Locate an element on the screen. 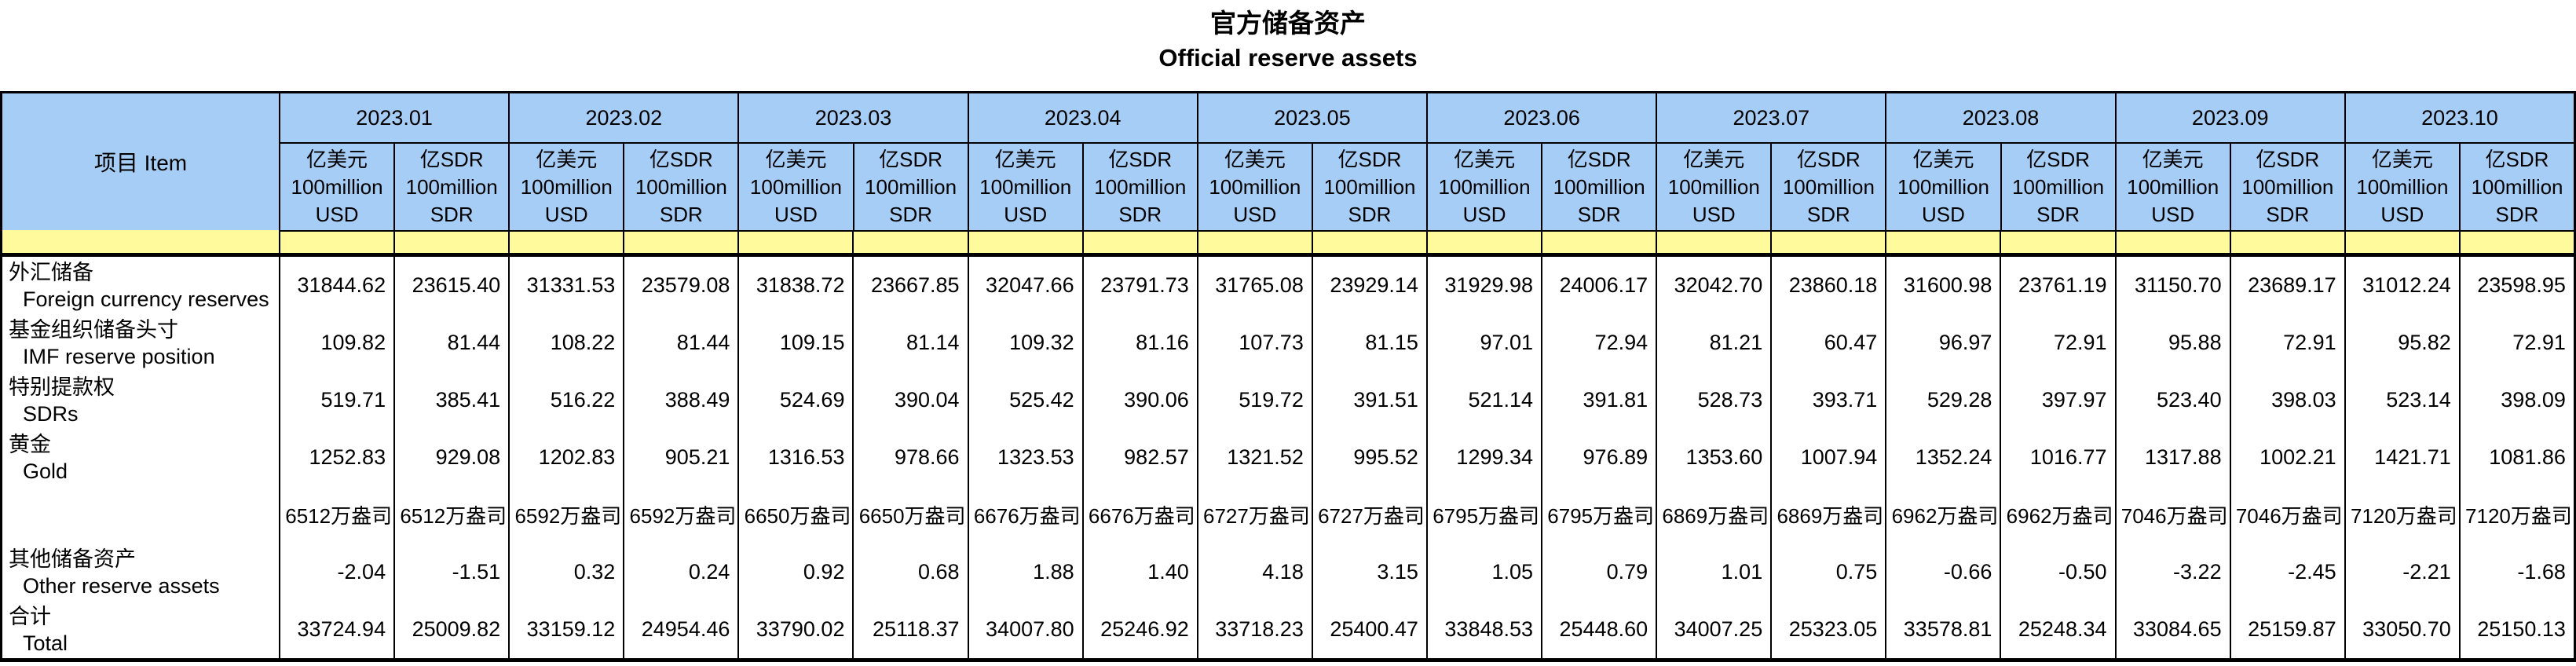 This screenshot has height=666, width=2576. row-label: 外汇储备 Foreign currency reserves is located at coordinates (141, 285).